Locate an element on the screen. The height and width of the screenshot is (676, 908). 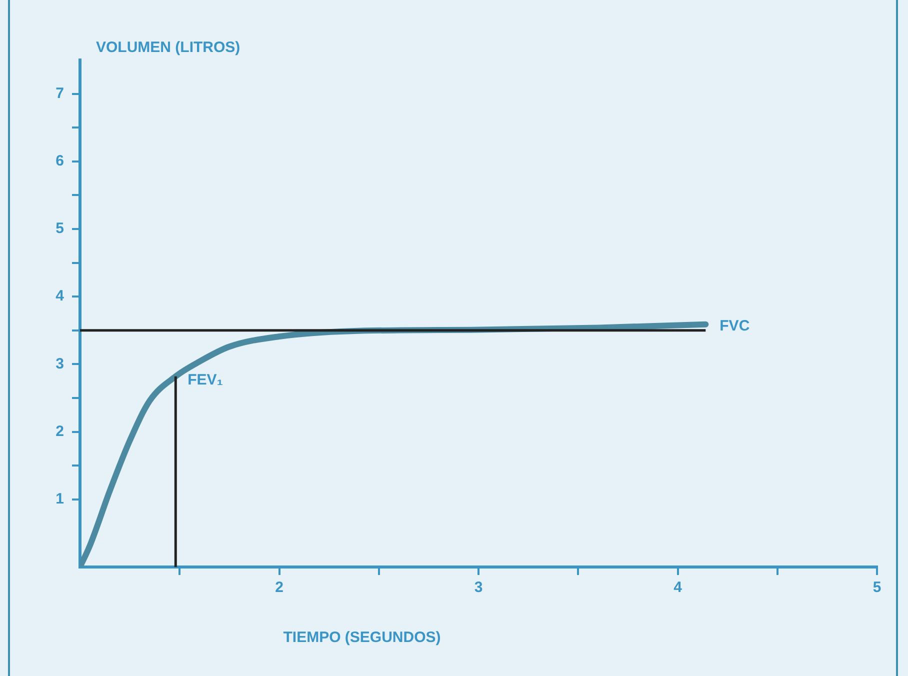
x-tick-label: 3 is located at coordinates (478, 587).